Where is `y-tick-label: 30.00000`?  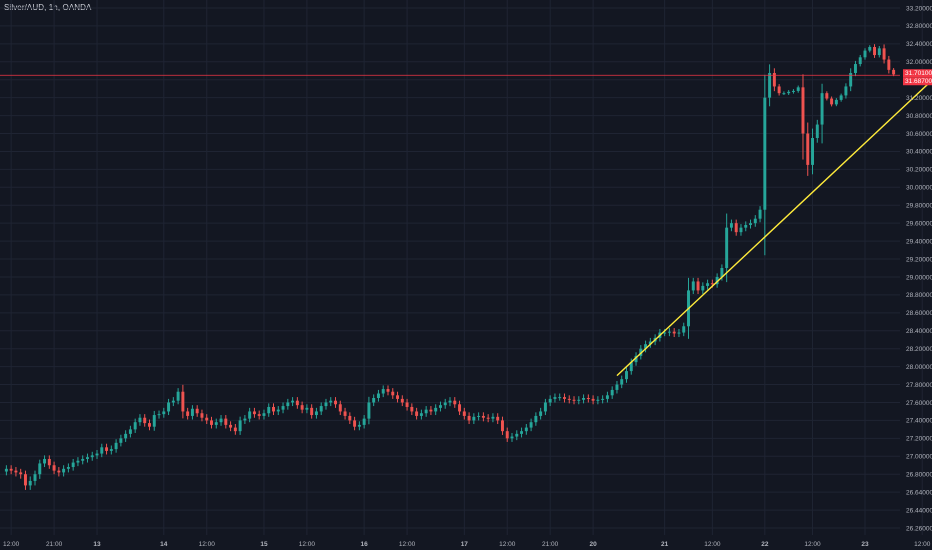 y-tick-label: 30.00000 is located at coordinates (919, 188).